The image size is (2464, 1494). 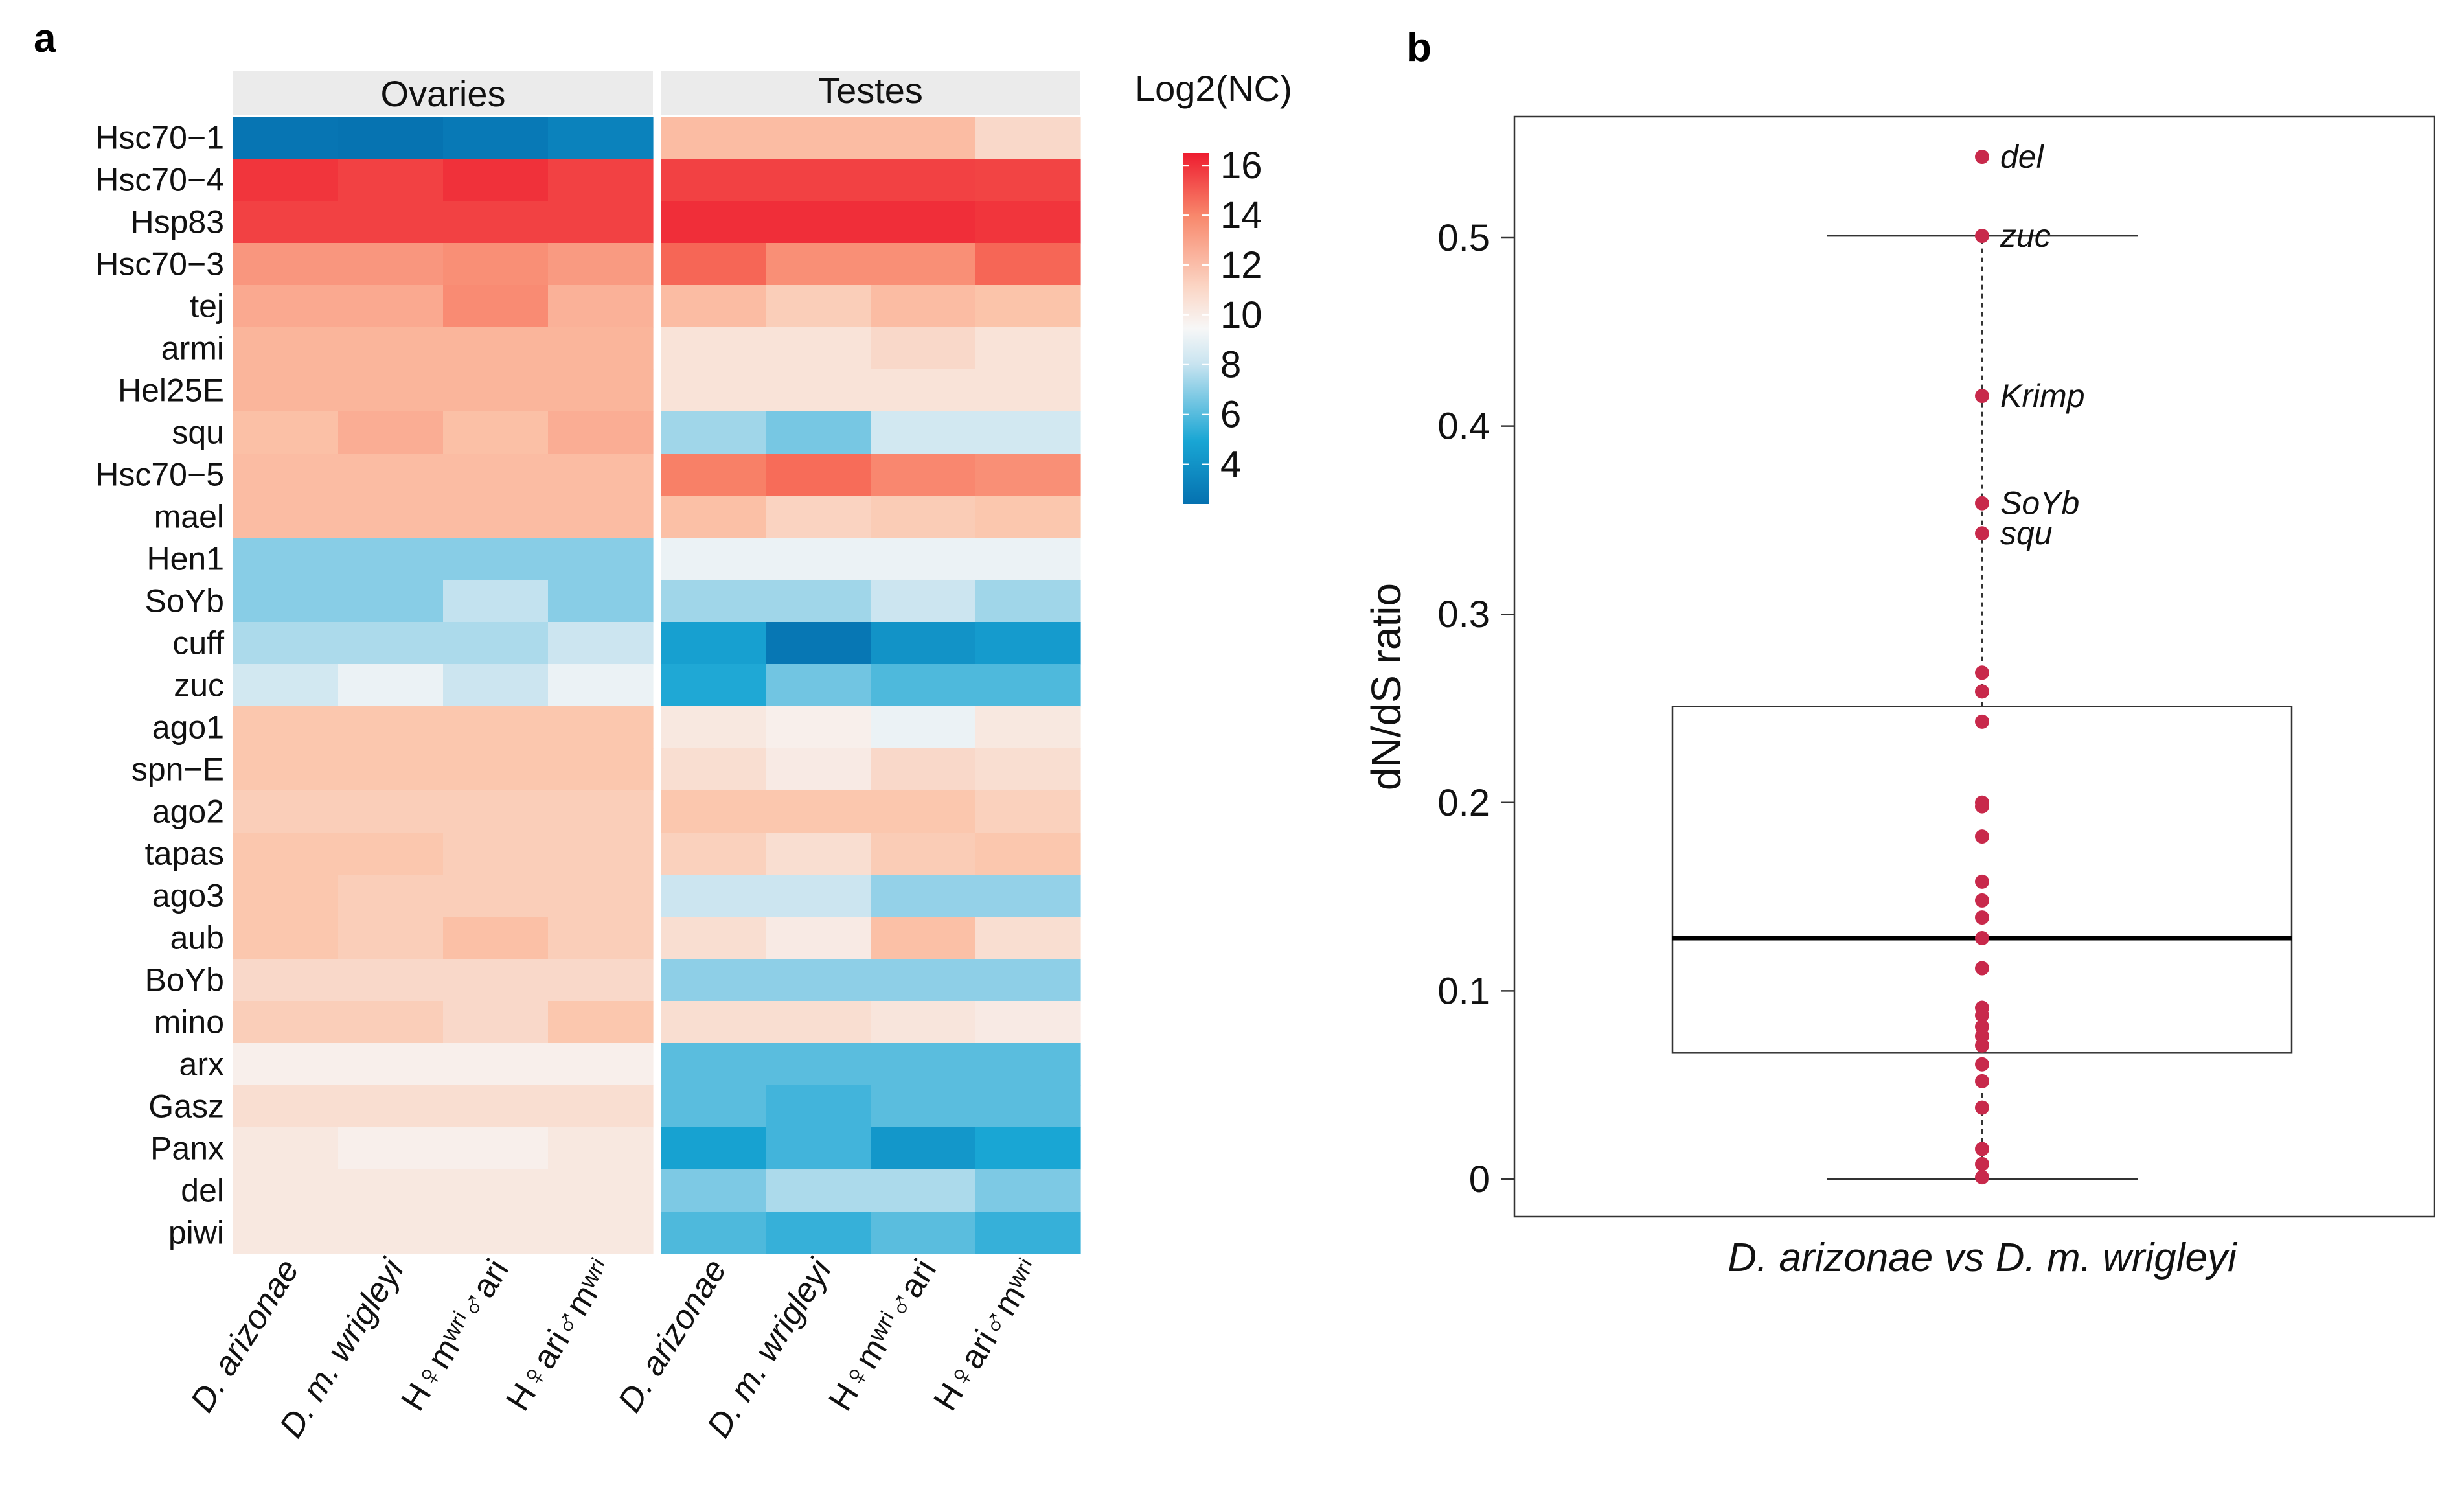 I want to click on heatmap-cell-mino-col5, so click(x=713, y=1023).